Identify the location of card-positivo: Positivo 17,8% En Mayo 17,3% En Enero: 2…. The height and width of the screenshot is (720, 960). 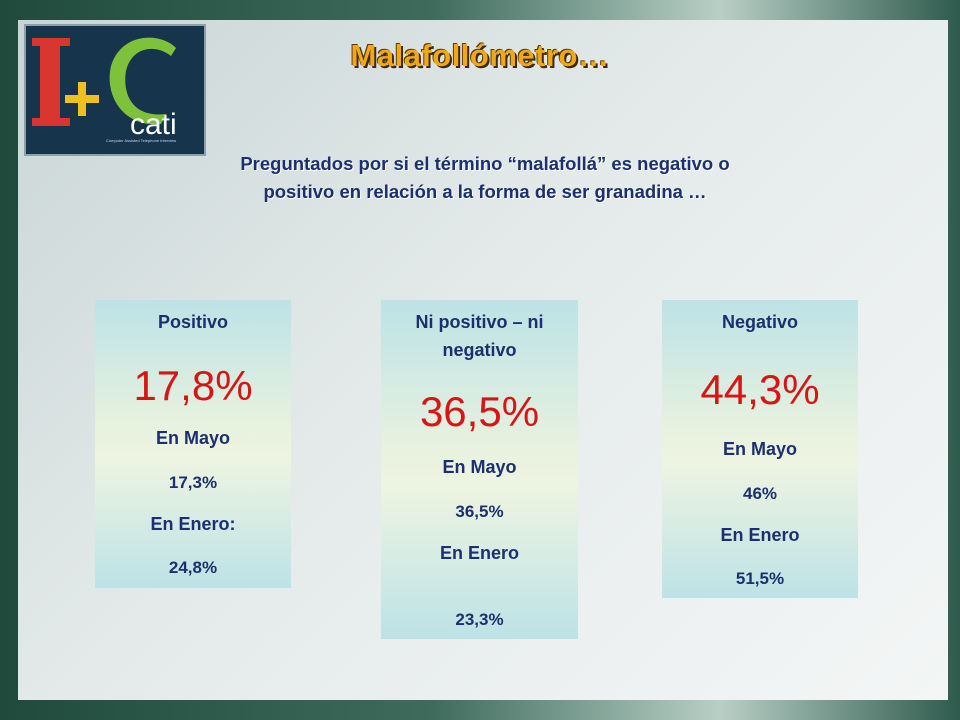
(193, 444).